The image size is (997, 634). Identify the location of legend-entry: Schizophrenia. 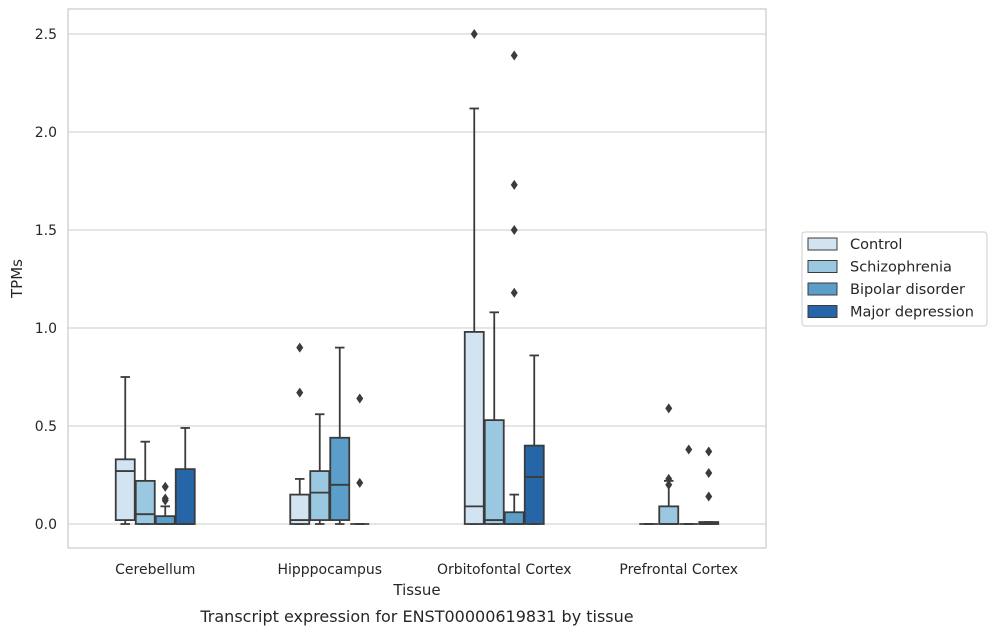
(901, 268).